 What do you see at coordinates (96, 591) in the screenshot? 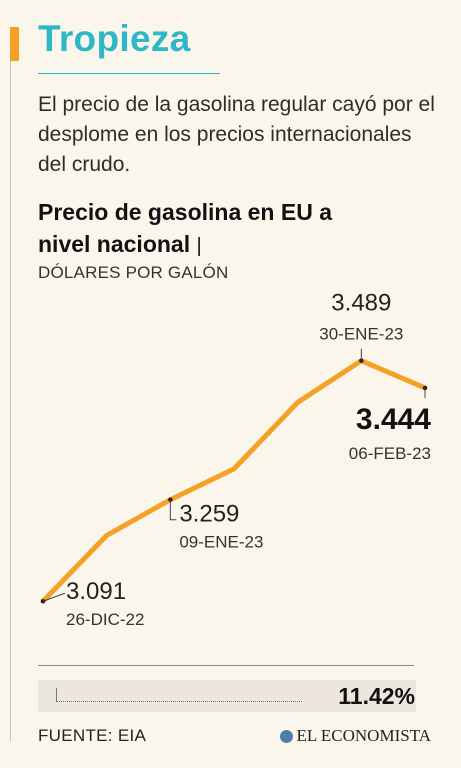
I see `value-label: 3.091` at bounding box center [96, 591].